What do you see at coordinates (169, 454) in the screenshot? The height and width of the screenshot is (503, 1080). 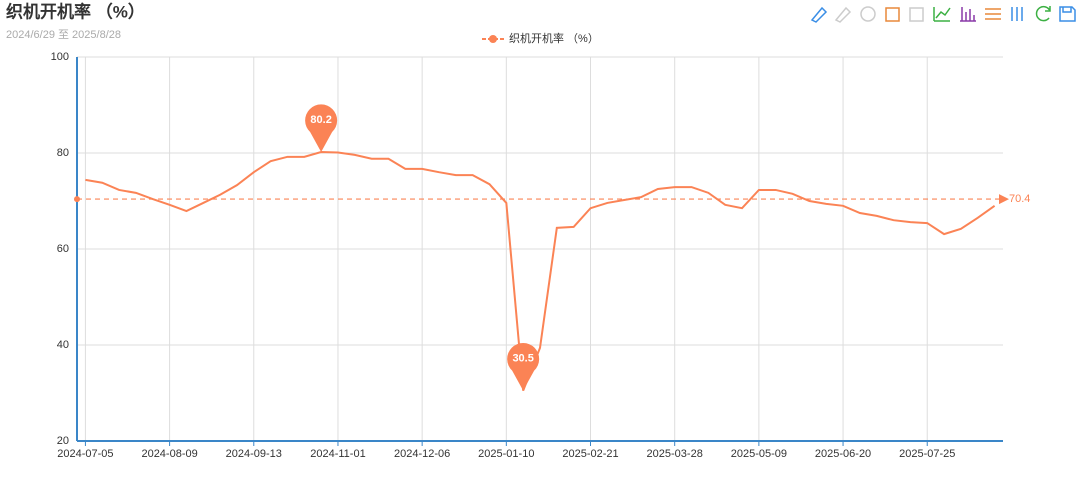 I see `x-tick-label: 2024-08-09` at bounding box center [169, 454].